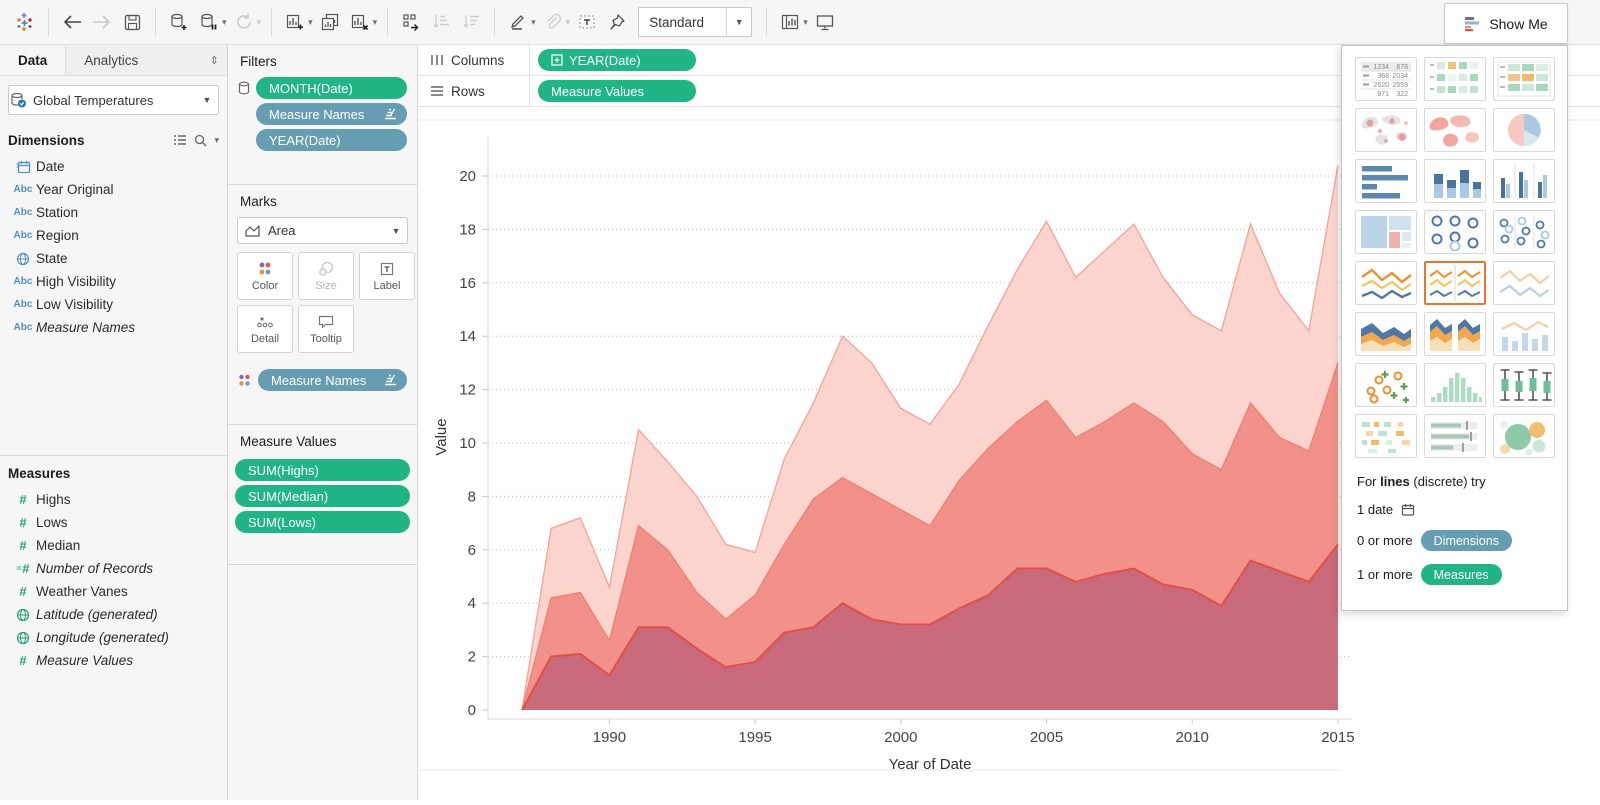 This screenshot has width=1600, height=805. What do you see at coordinates (396, 230) in the screenshot?
I see `mark-type-caret: ▼` at bounding box center [396, 230].